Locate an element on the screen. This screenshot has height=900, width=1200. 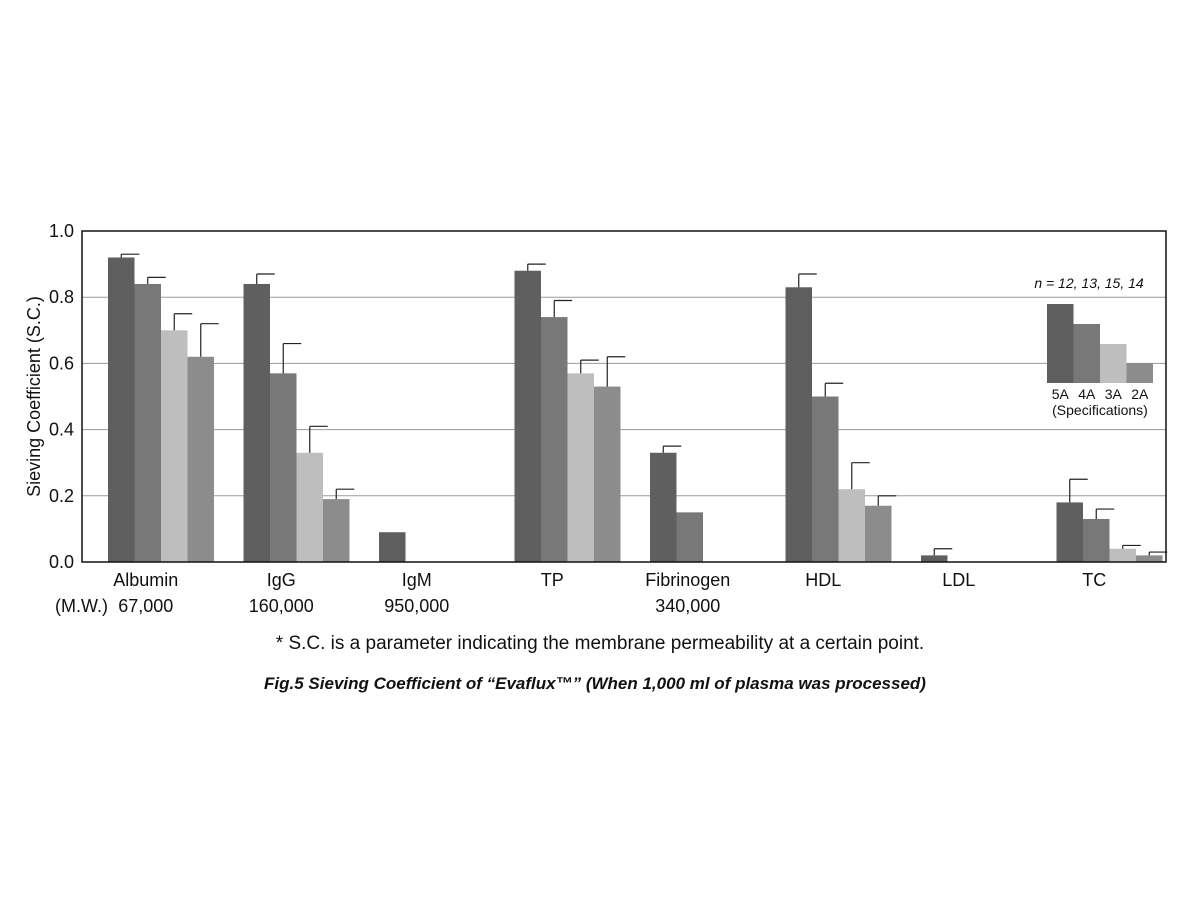
category-label: LDL is located at coordinates (958, 580).